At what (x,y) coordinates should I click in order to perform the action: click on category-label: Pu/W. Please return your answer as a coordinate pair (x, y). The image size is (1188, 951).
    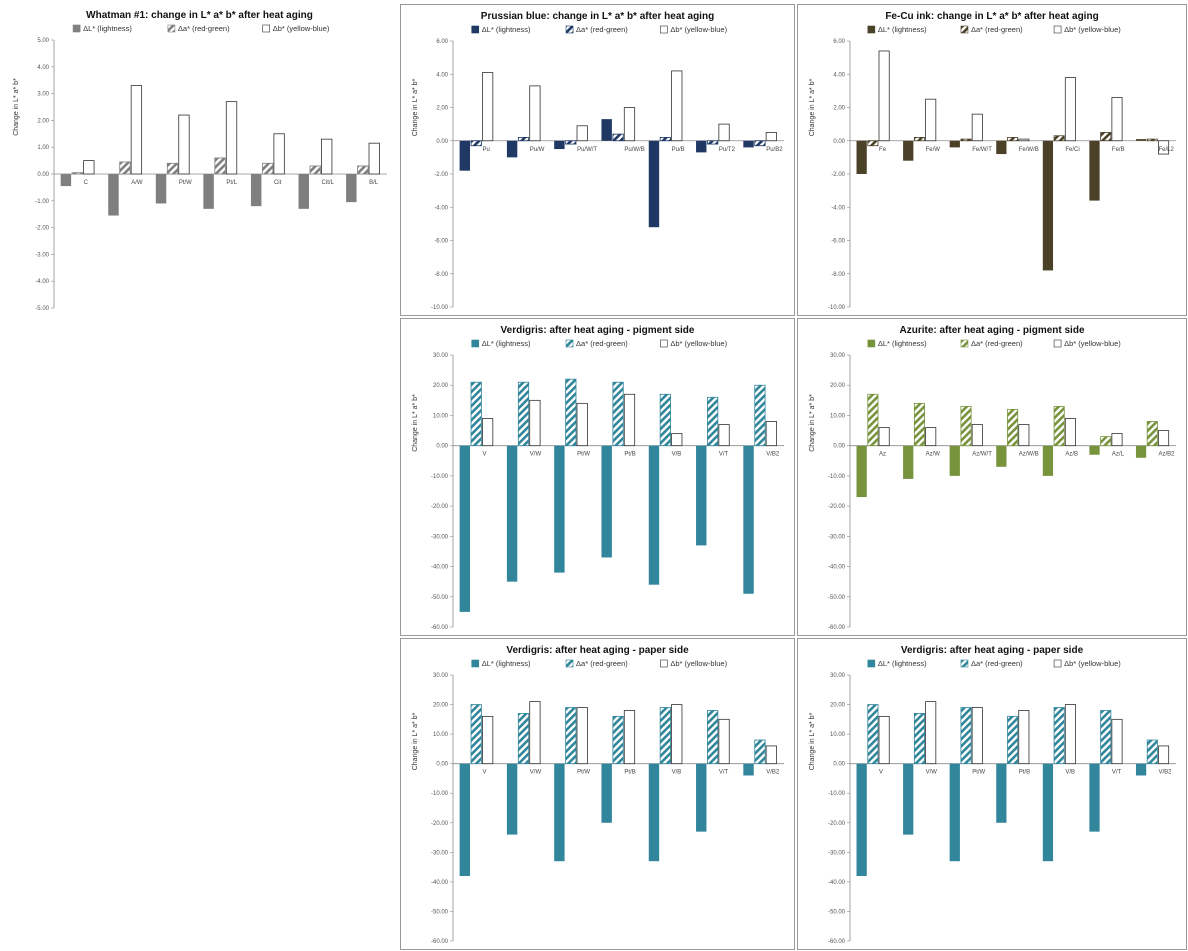
    Looking at the image, I should click on (537, 150).